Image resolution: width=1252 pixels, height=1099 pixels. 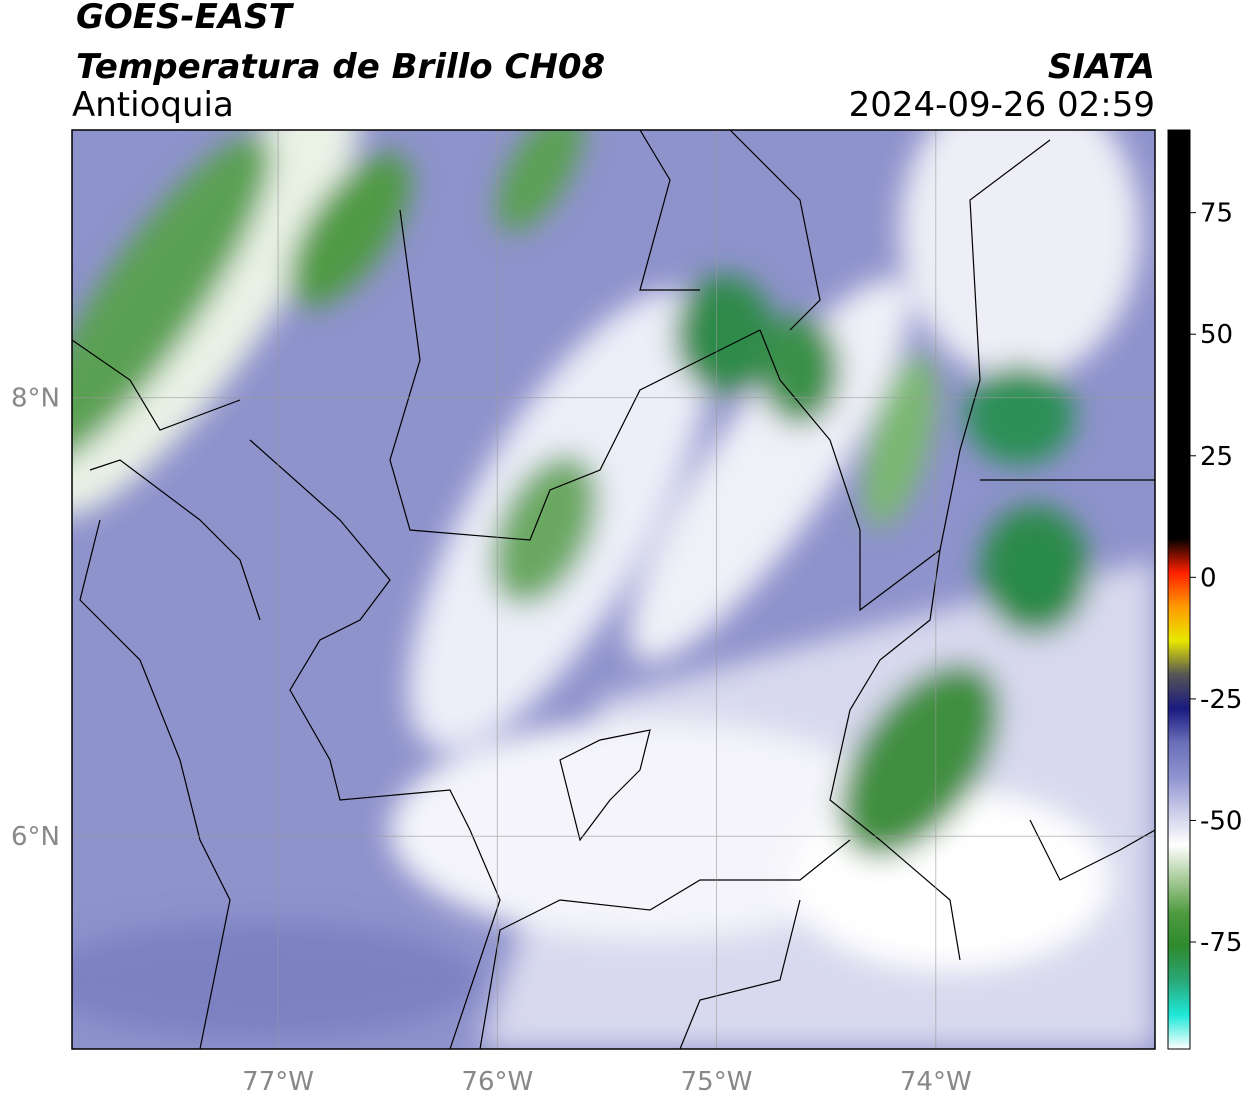 I want to click on subtitle: Temperatura de Brillo CH08, so click(x=340, y=67).